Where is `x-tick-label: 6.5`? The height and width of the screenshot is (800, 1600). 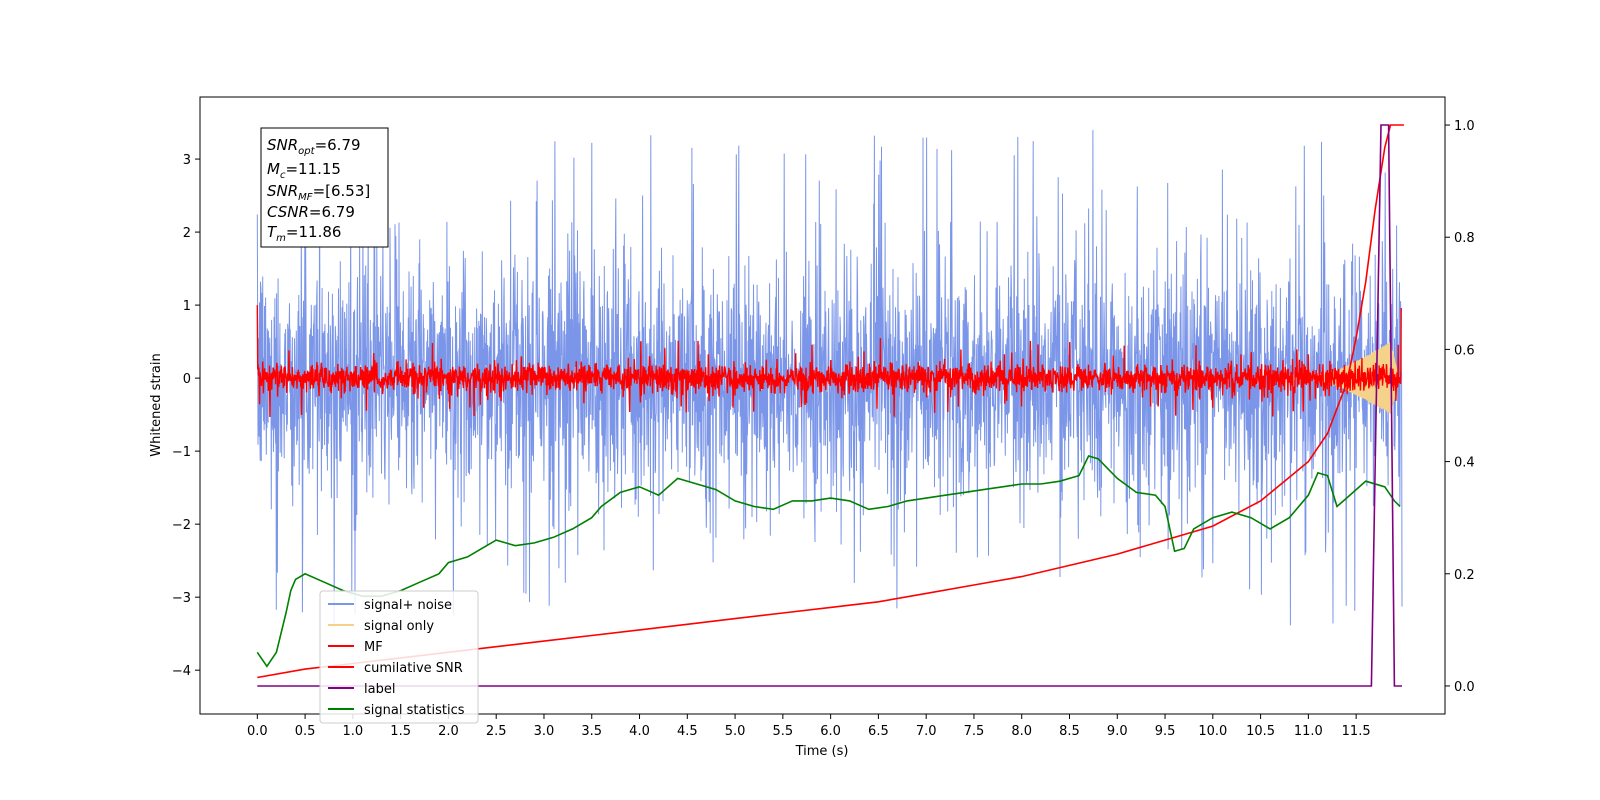
x-tick-label: 6.5 is located at coordinates (878, 731).